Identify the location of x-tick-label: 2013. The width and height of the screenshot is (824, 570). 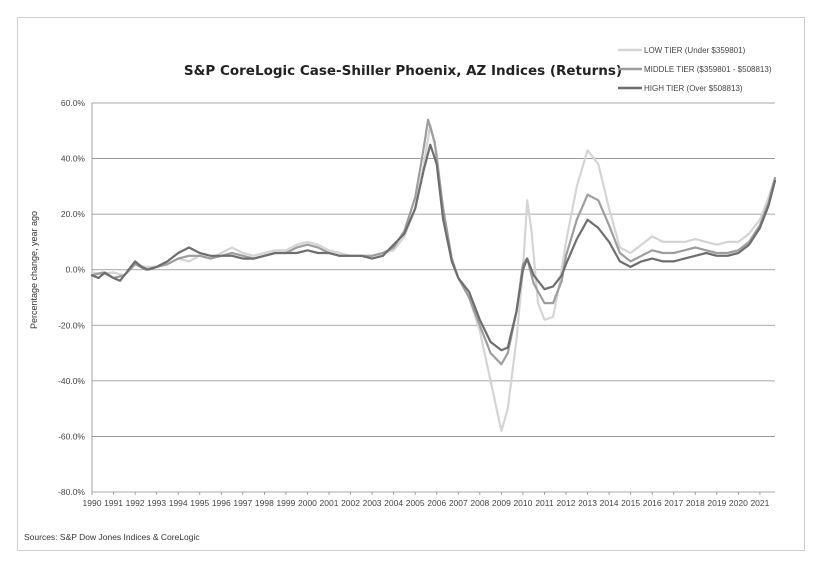
(587, 503).